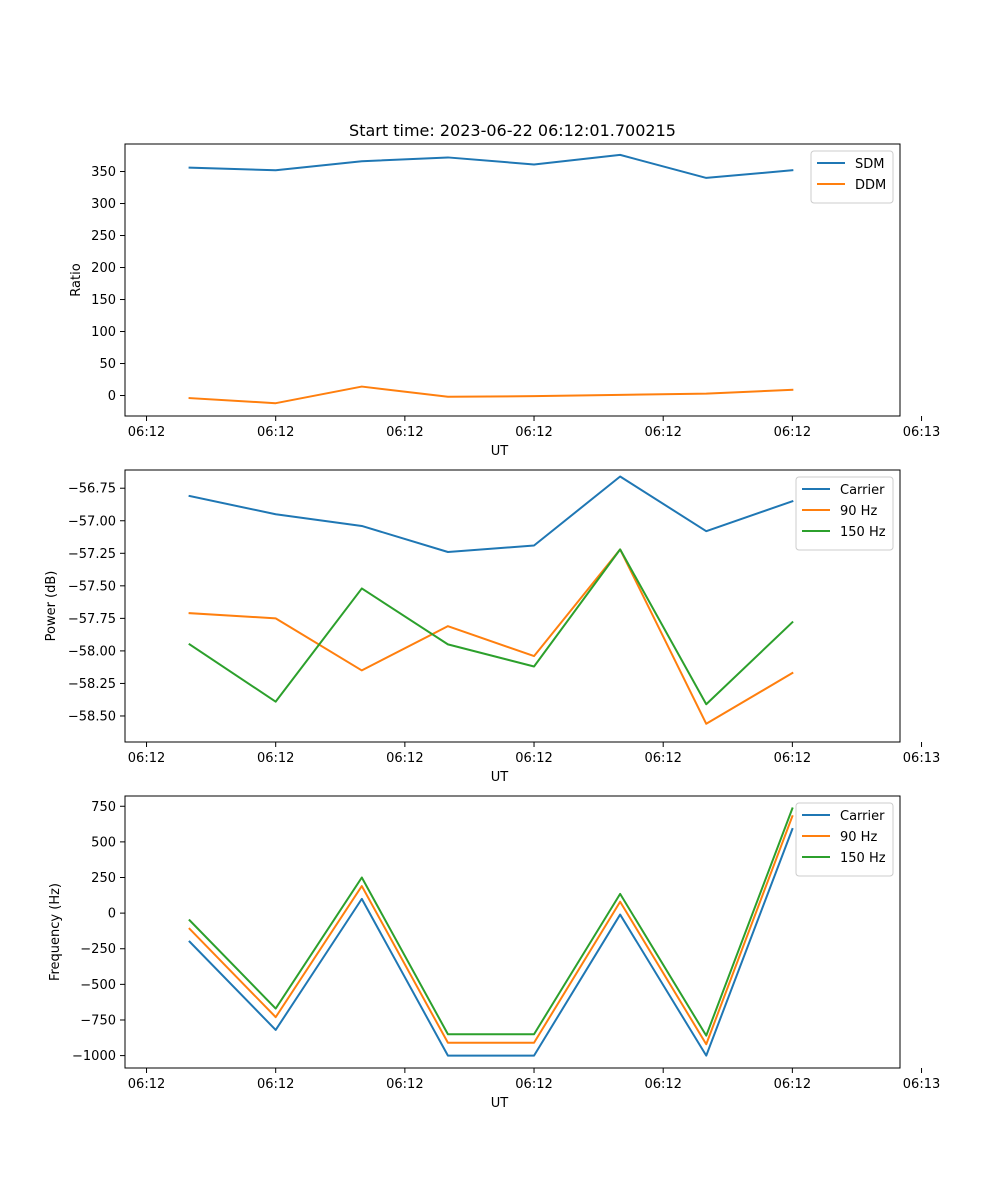  What do you see at coordinates (852, 177) in the screenshot?
I see `legend: SDM DDM` at bounding box center [852, 177].